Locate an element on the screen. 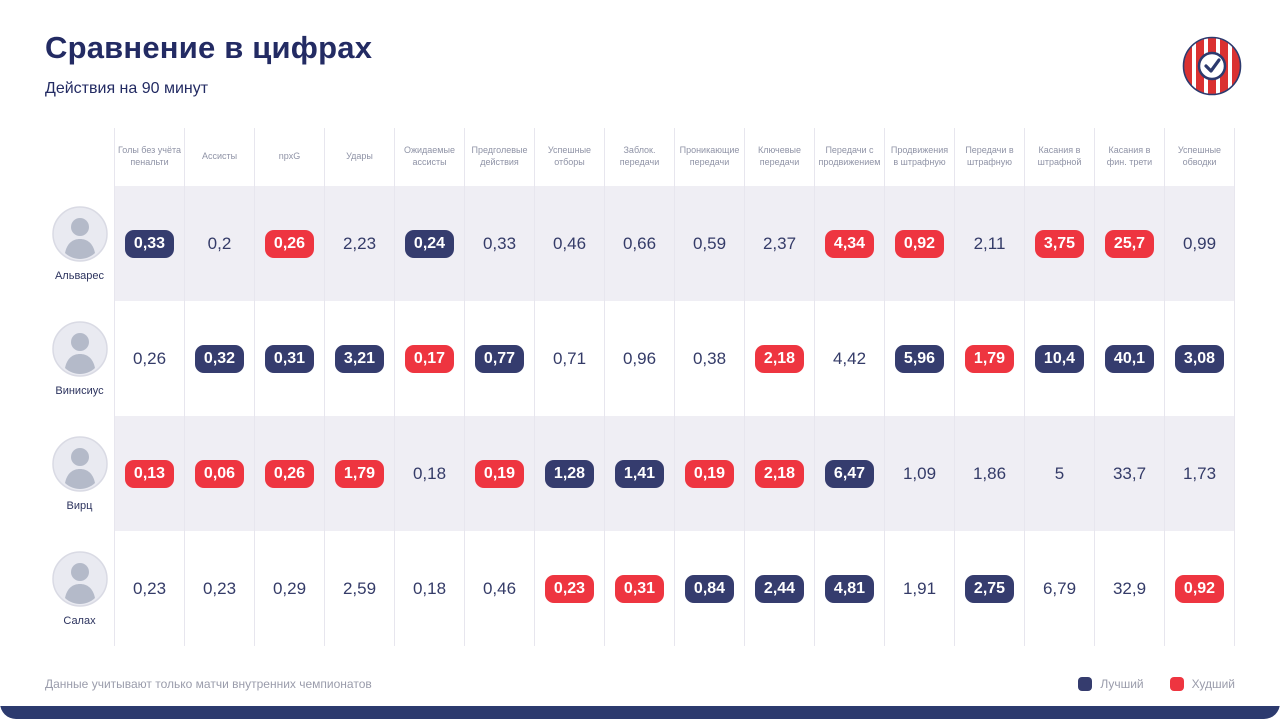  stat-value: 5 is located at coordinates (1059, 473).